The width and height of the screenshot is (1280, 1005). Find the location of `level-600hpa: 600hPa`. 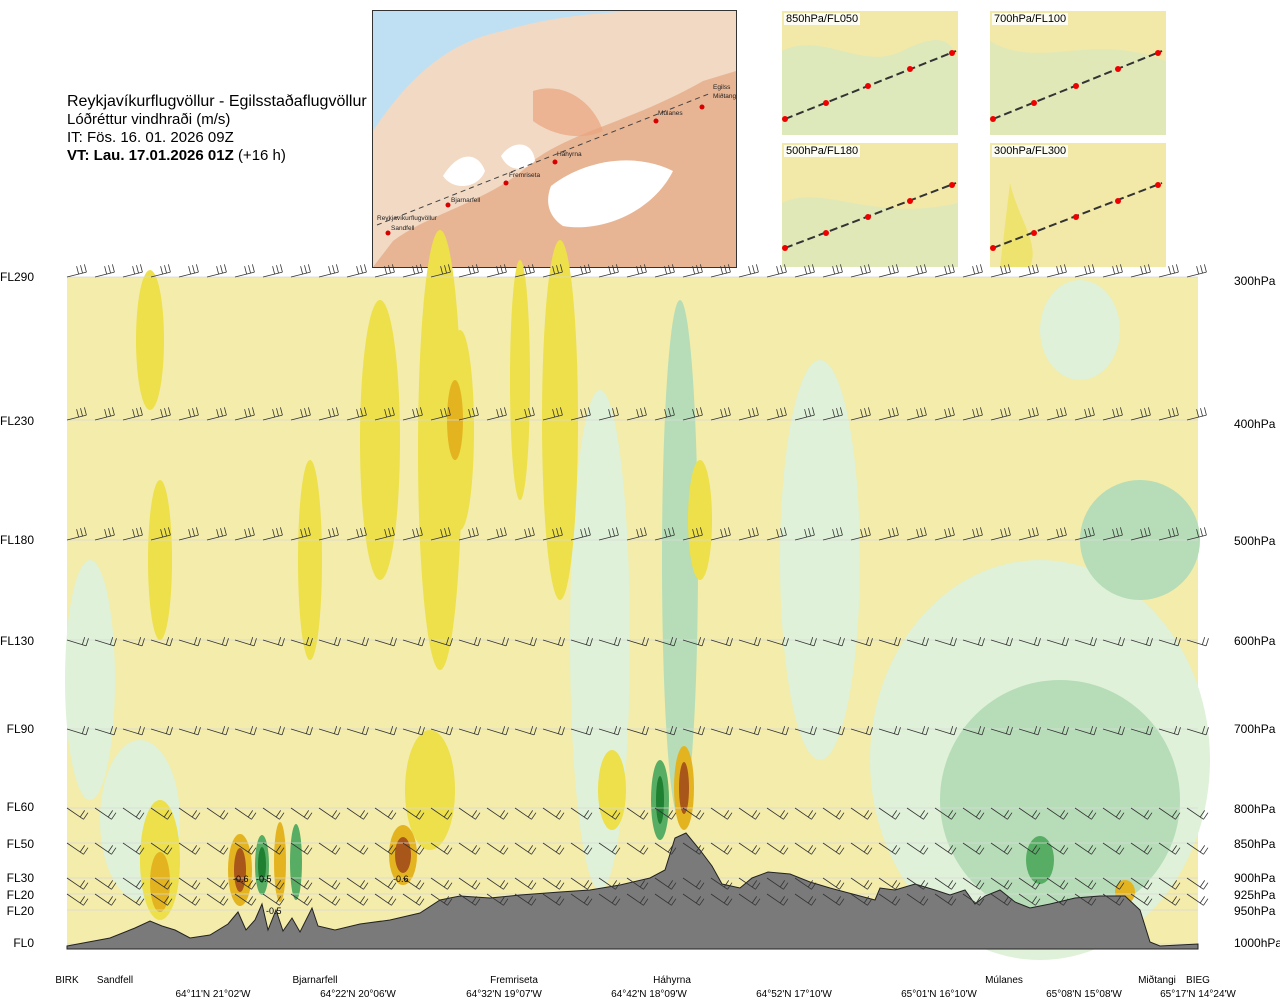

level-600hpa: 600hPa is located at coordinates (1255, 641).